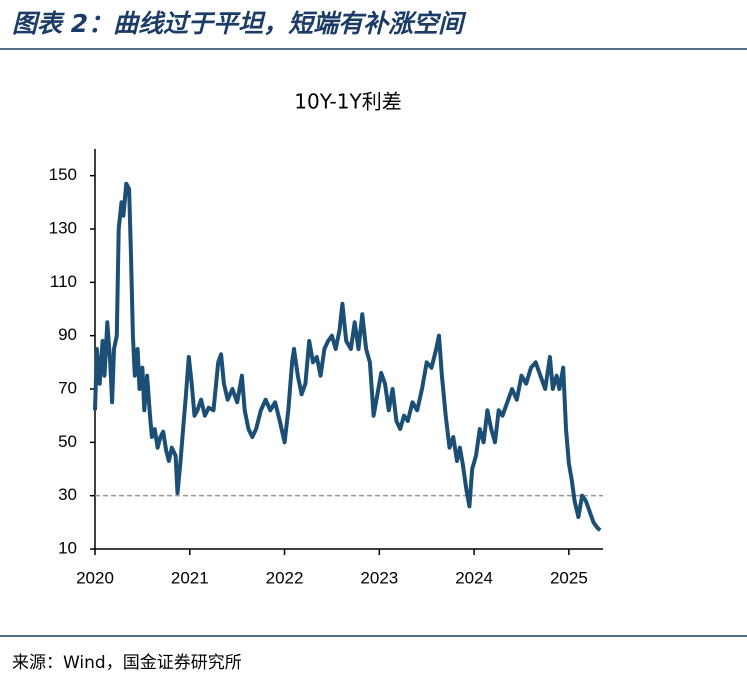  I want to click on x-tick-label: 2023, so click(379, 577).